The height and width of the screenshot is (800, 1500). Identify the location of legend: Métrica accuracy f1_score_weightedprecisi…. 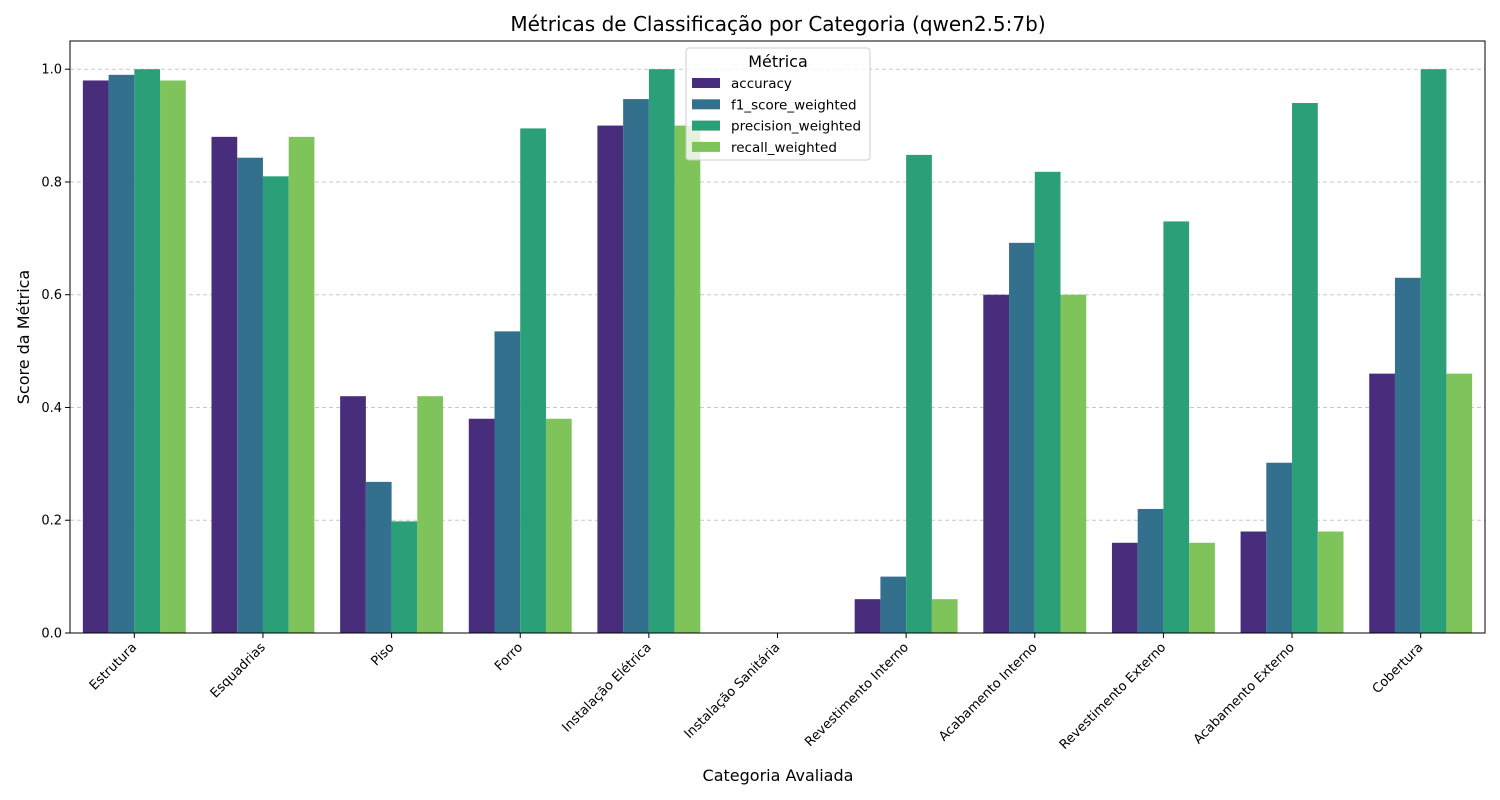
(778, 104).